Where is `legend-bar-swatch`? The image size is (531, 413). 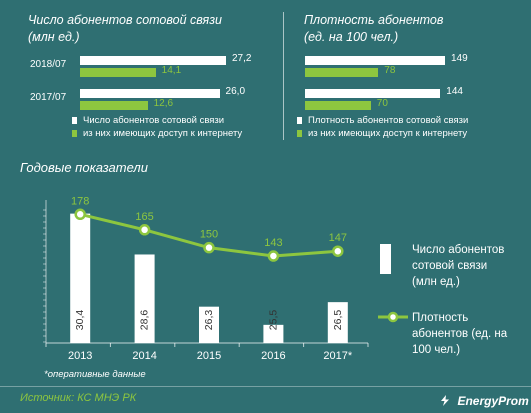
legend-bar-swatch is located at coordinates (385, 259).